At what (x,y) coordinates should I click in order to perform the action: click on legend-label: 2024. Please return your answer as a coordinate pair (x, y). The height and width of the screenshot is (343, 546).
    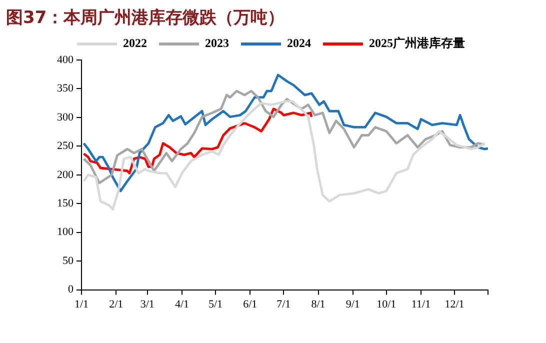
    Looking at the image, I should click on (299, 43).